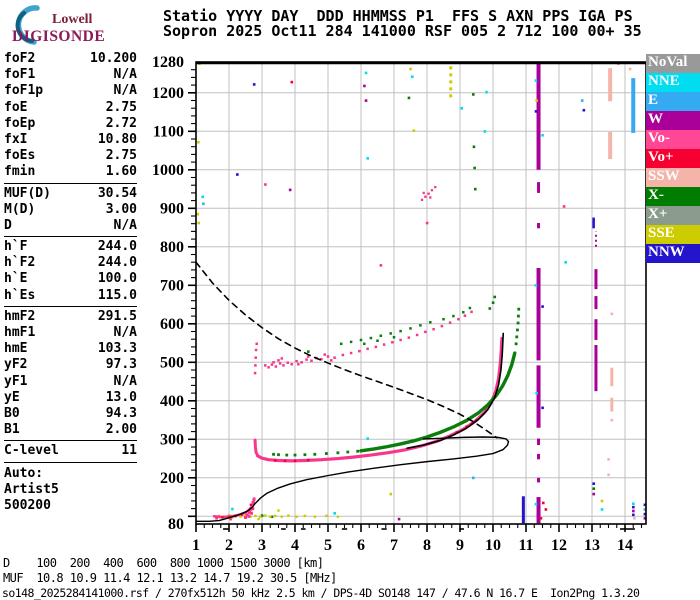 Image resolution: width=700 pixels, height=600 pixels. What do you see at coordinates (117, 295) in the screenshot?
I see `param-value: 115.0` at bounding box center [117, 295].